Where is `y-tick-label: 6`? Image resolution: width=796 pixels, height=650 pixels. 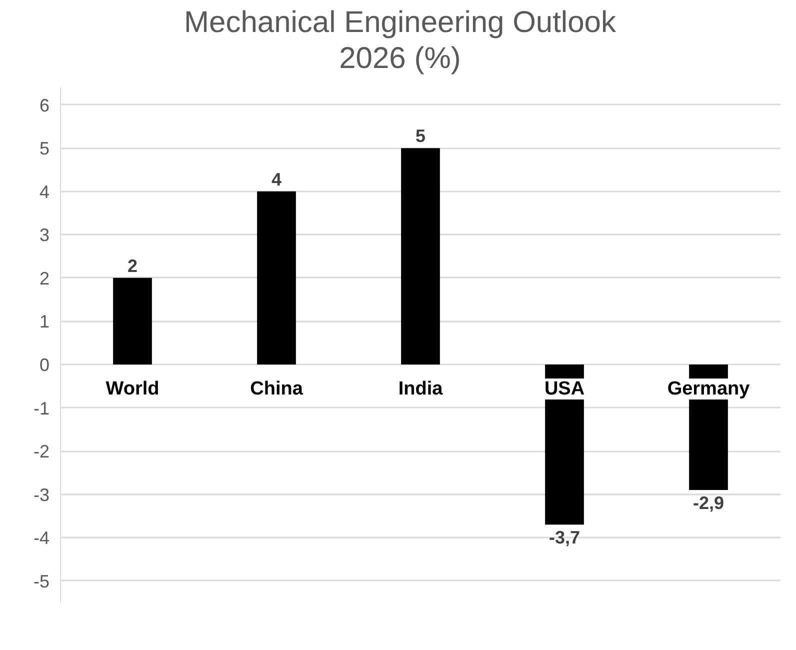 y-tick-label: 6 is located at coordinates (44, 105).